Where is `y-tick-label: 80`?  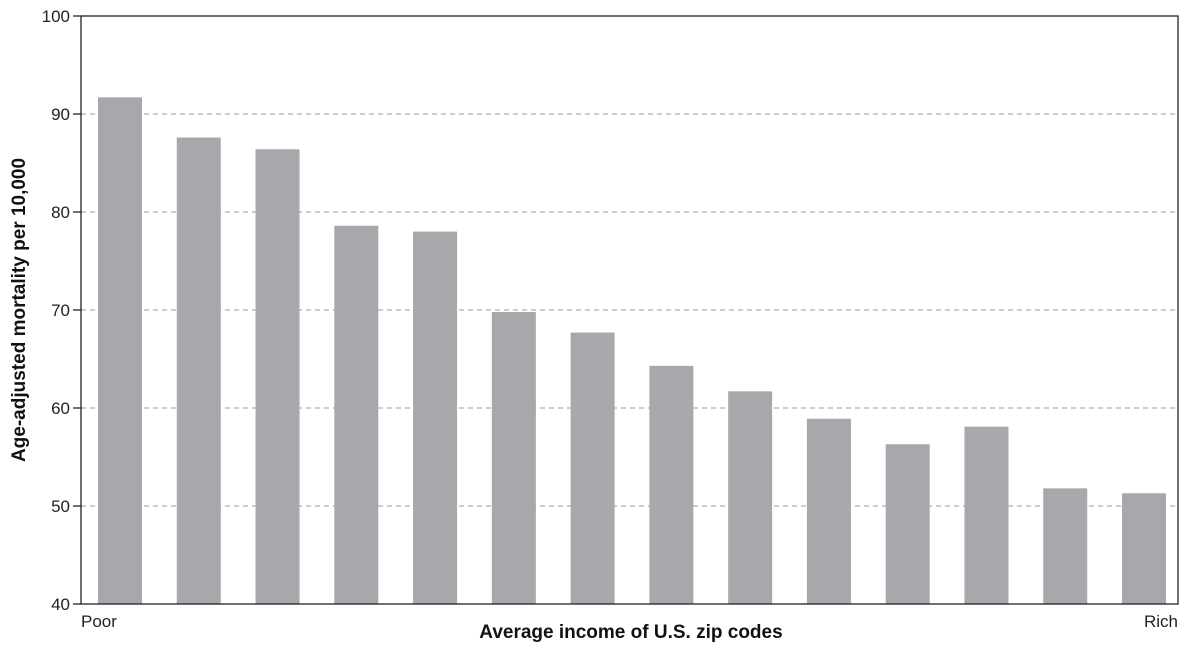
y-tick-label: 80 is located at coordinates (60, 212).